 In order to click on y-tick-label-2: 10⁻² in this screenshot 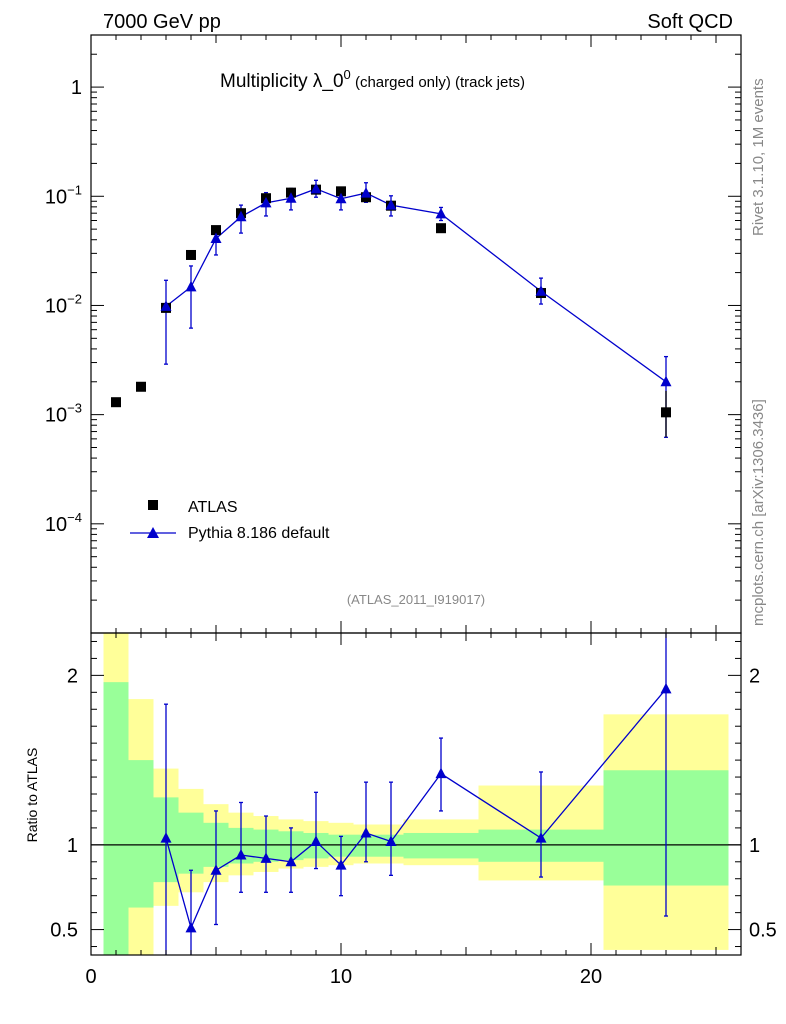, I will do `click(63, 304)`.